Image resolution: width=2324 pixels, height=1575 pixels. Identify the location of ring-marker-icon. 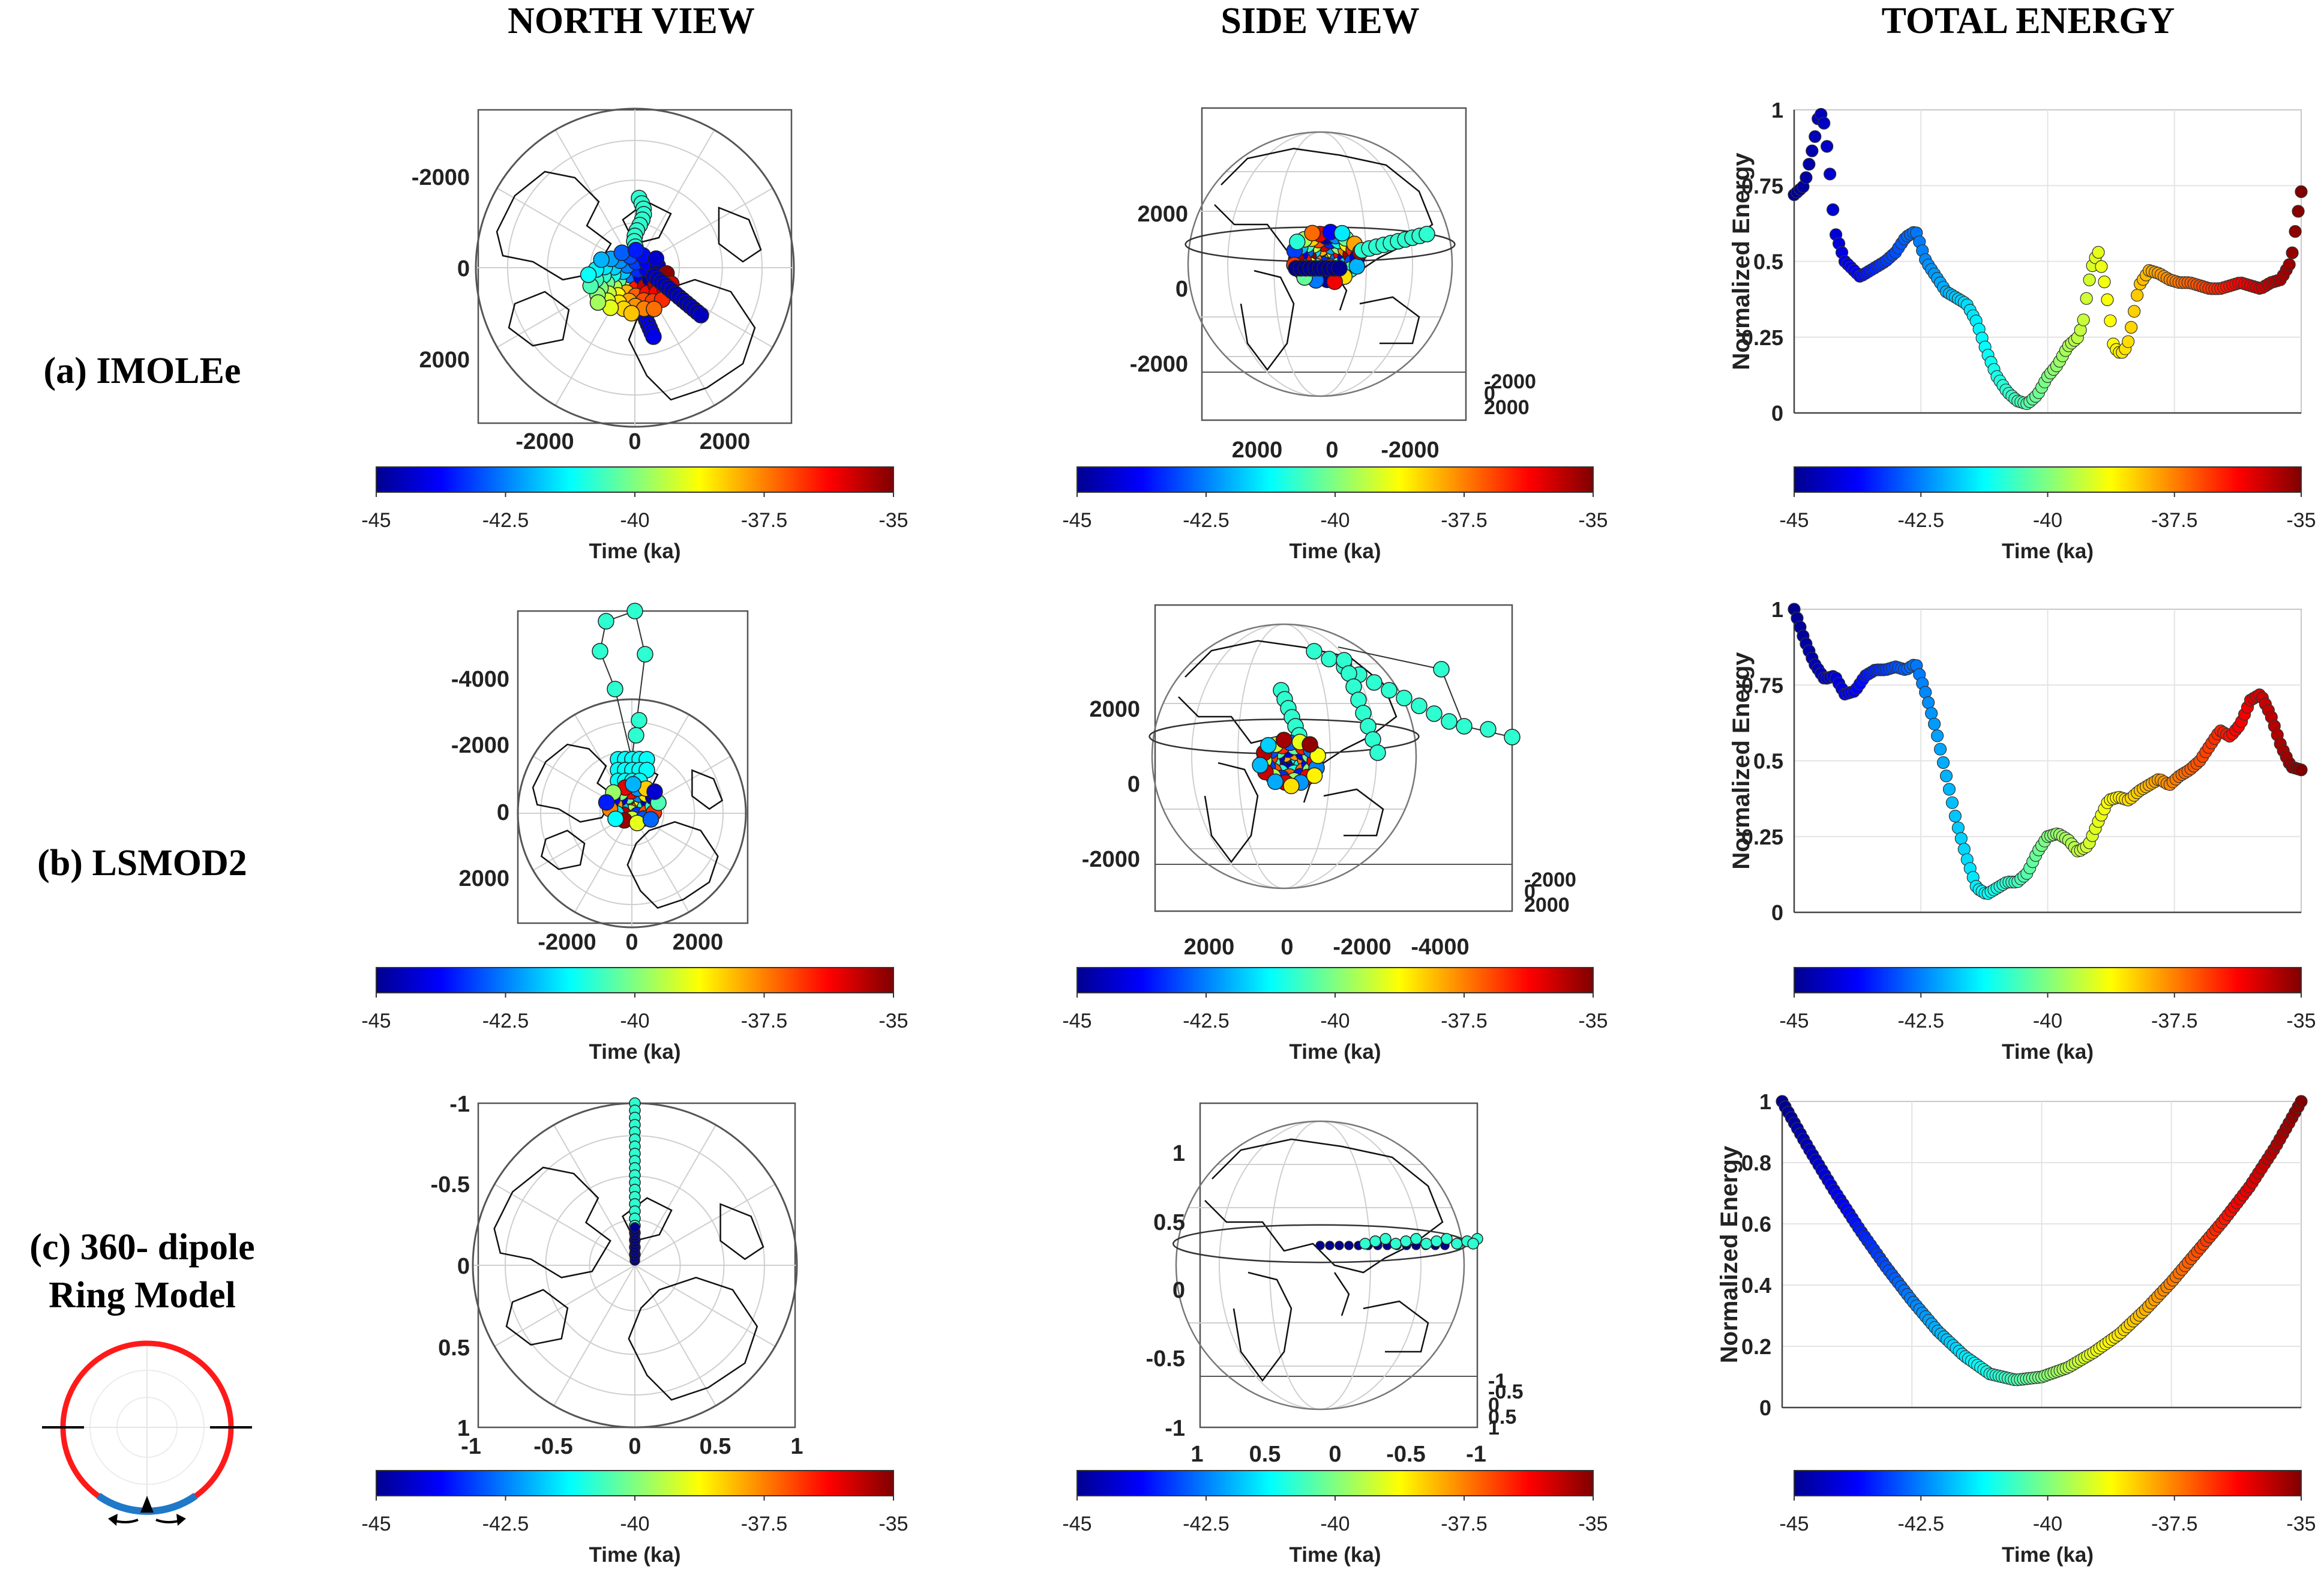
(147, 1504).